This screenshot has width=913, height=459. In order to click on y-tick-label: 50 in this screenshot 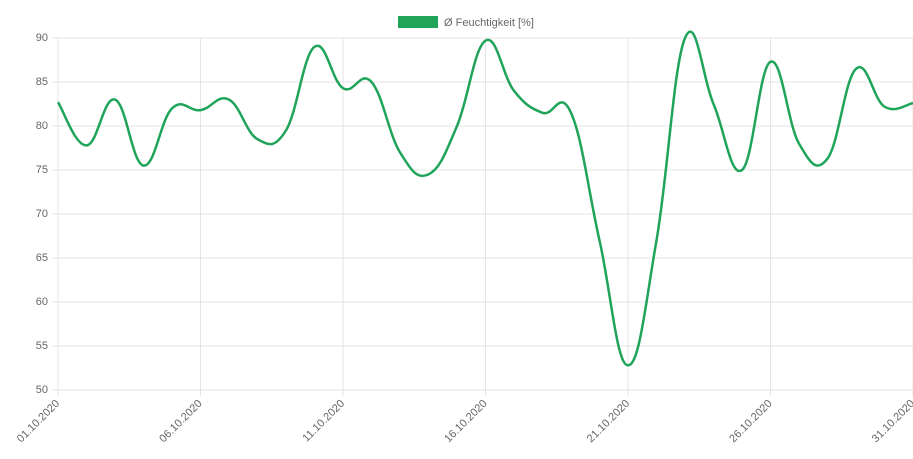, I will do `click(42, 390)`.